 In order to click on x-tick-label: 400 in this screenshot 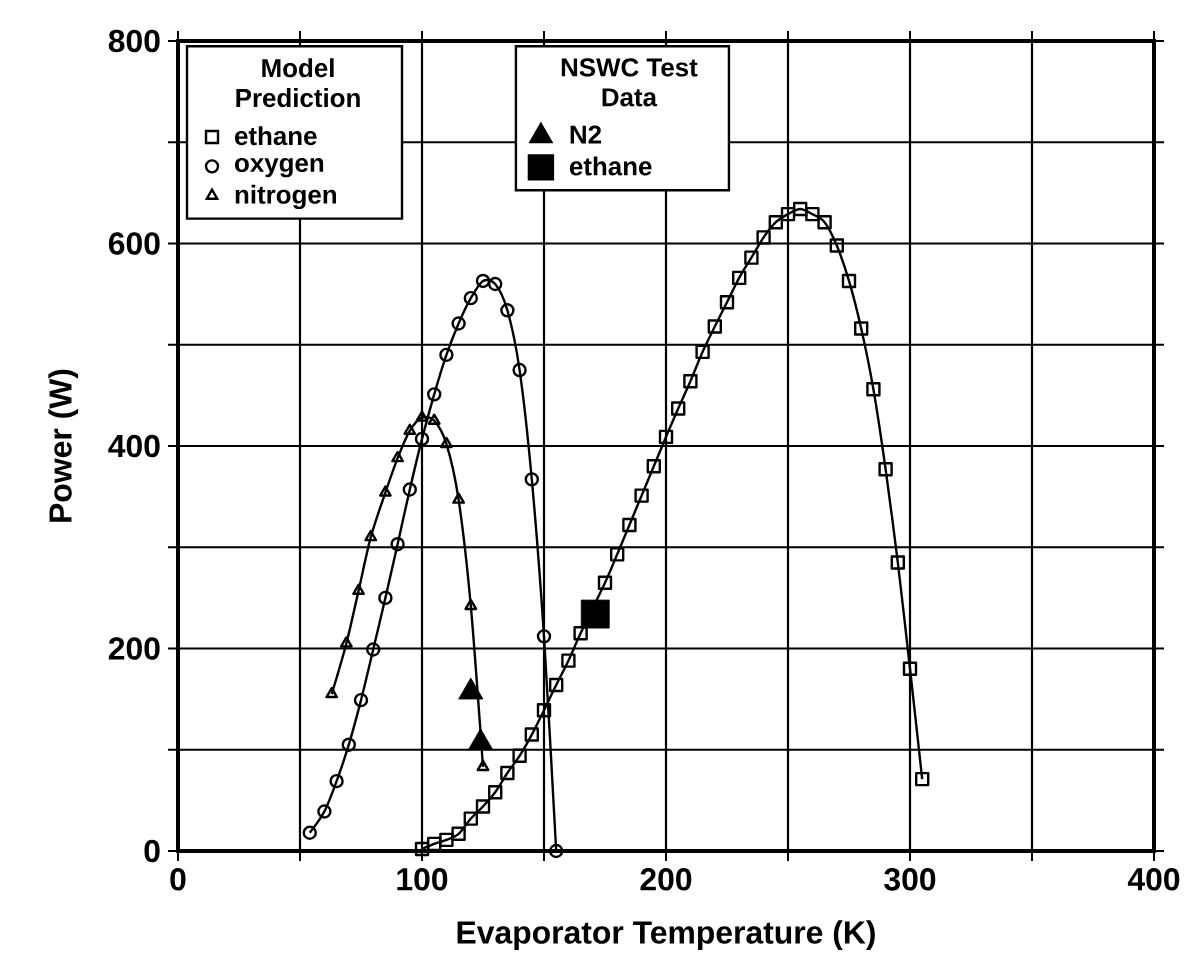, I will do `click(1153, 879)`.